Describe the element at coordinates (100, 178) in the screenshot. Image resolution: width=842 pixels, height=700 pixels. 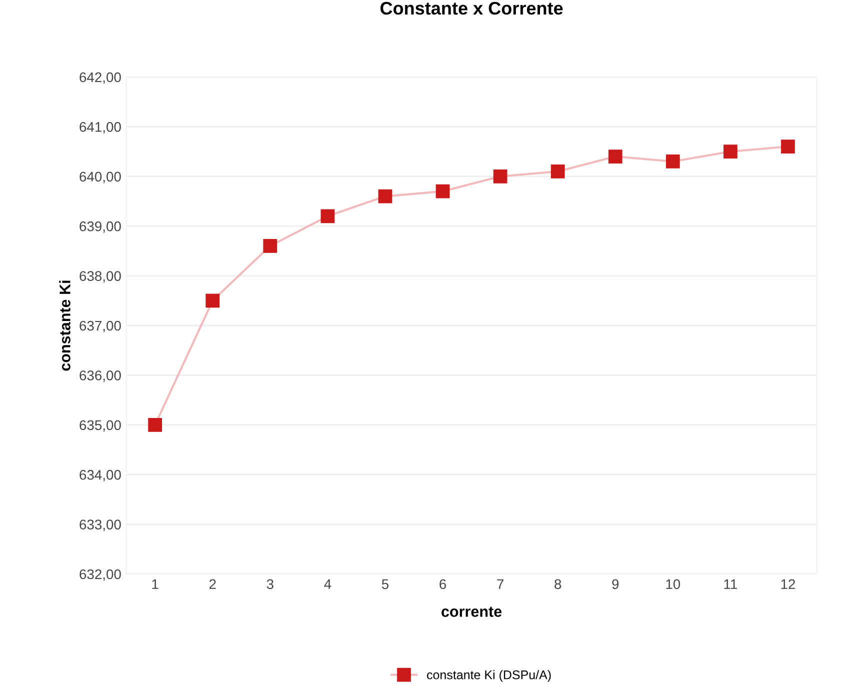
I see `y-tick-label: 640,00` at that location.